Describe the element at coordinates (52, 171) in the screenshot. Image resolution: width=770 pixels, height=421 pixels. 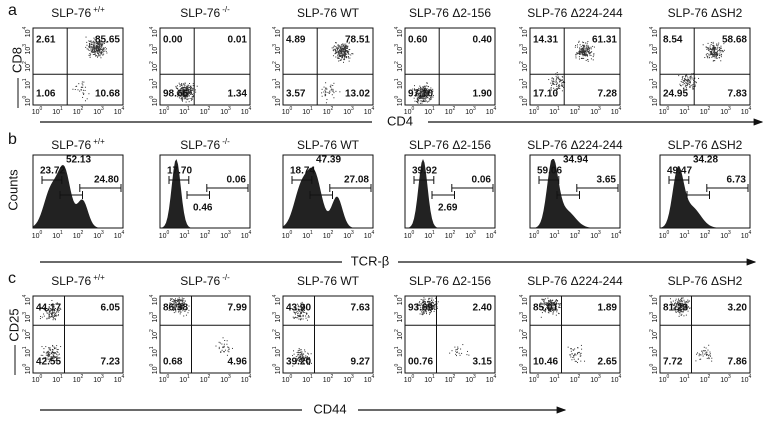
I see `gate-value: 23.72` at that location.